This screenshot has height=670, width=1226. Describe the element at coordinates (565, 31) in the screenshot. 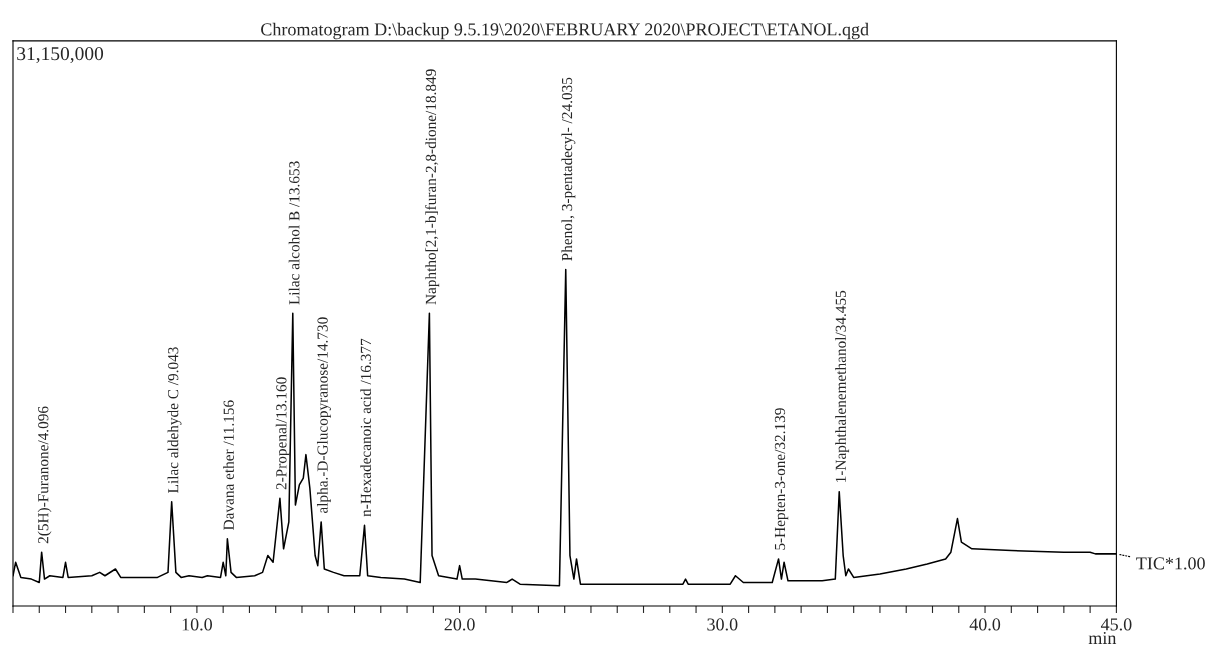

I see `chart-title: Chromatogram D:\backup 9.5.19\2020\FEBRUARY 2020\PROJECT\ETANOL.qgd` at that location.